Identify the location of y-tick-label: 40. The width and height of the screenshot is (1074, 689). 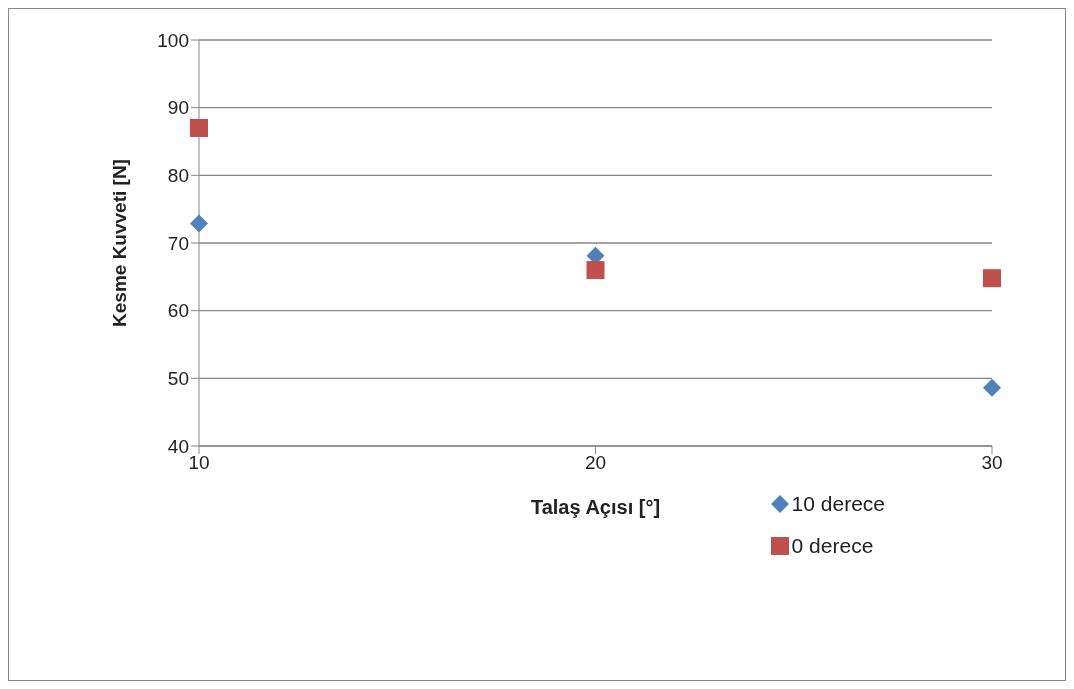
(178, 446).